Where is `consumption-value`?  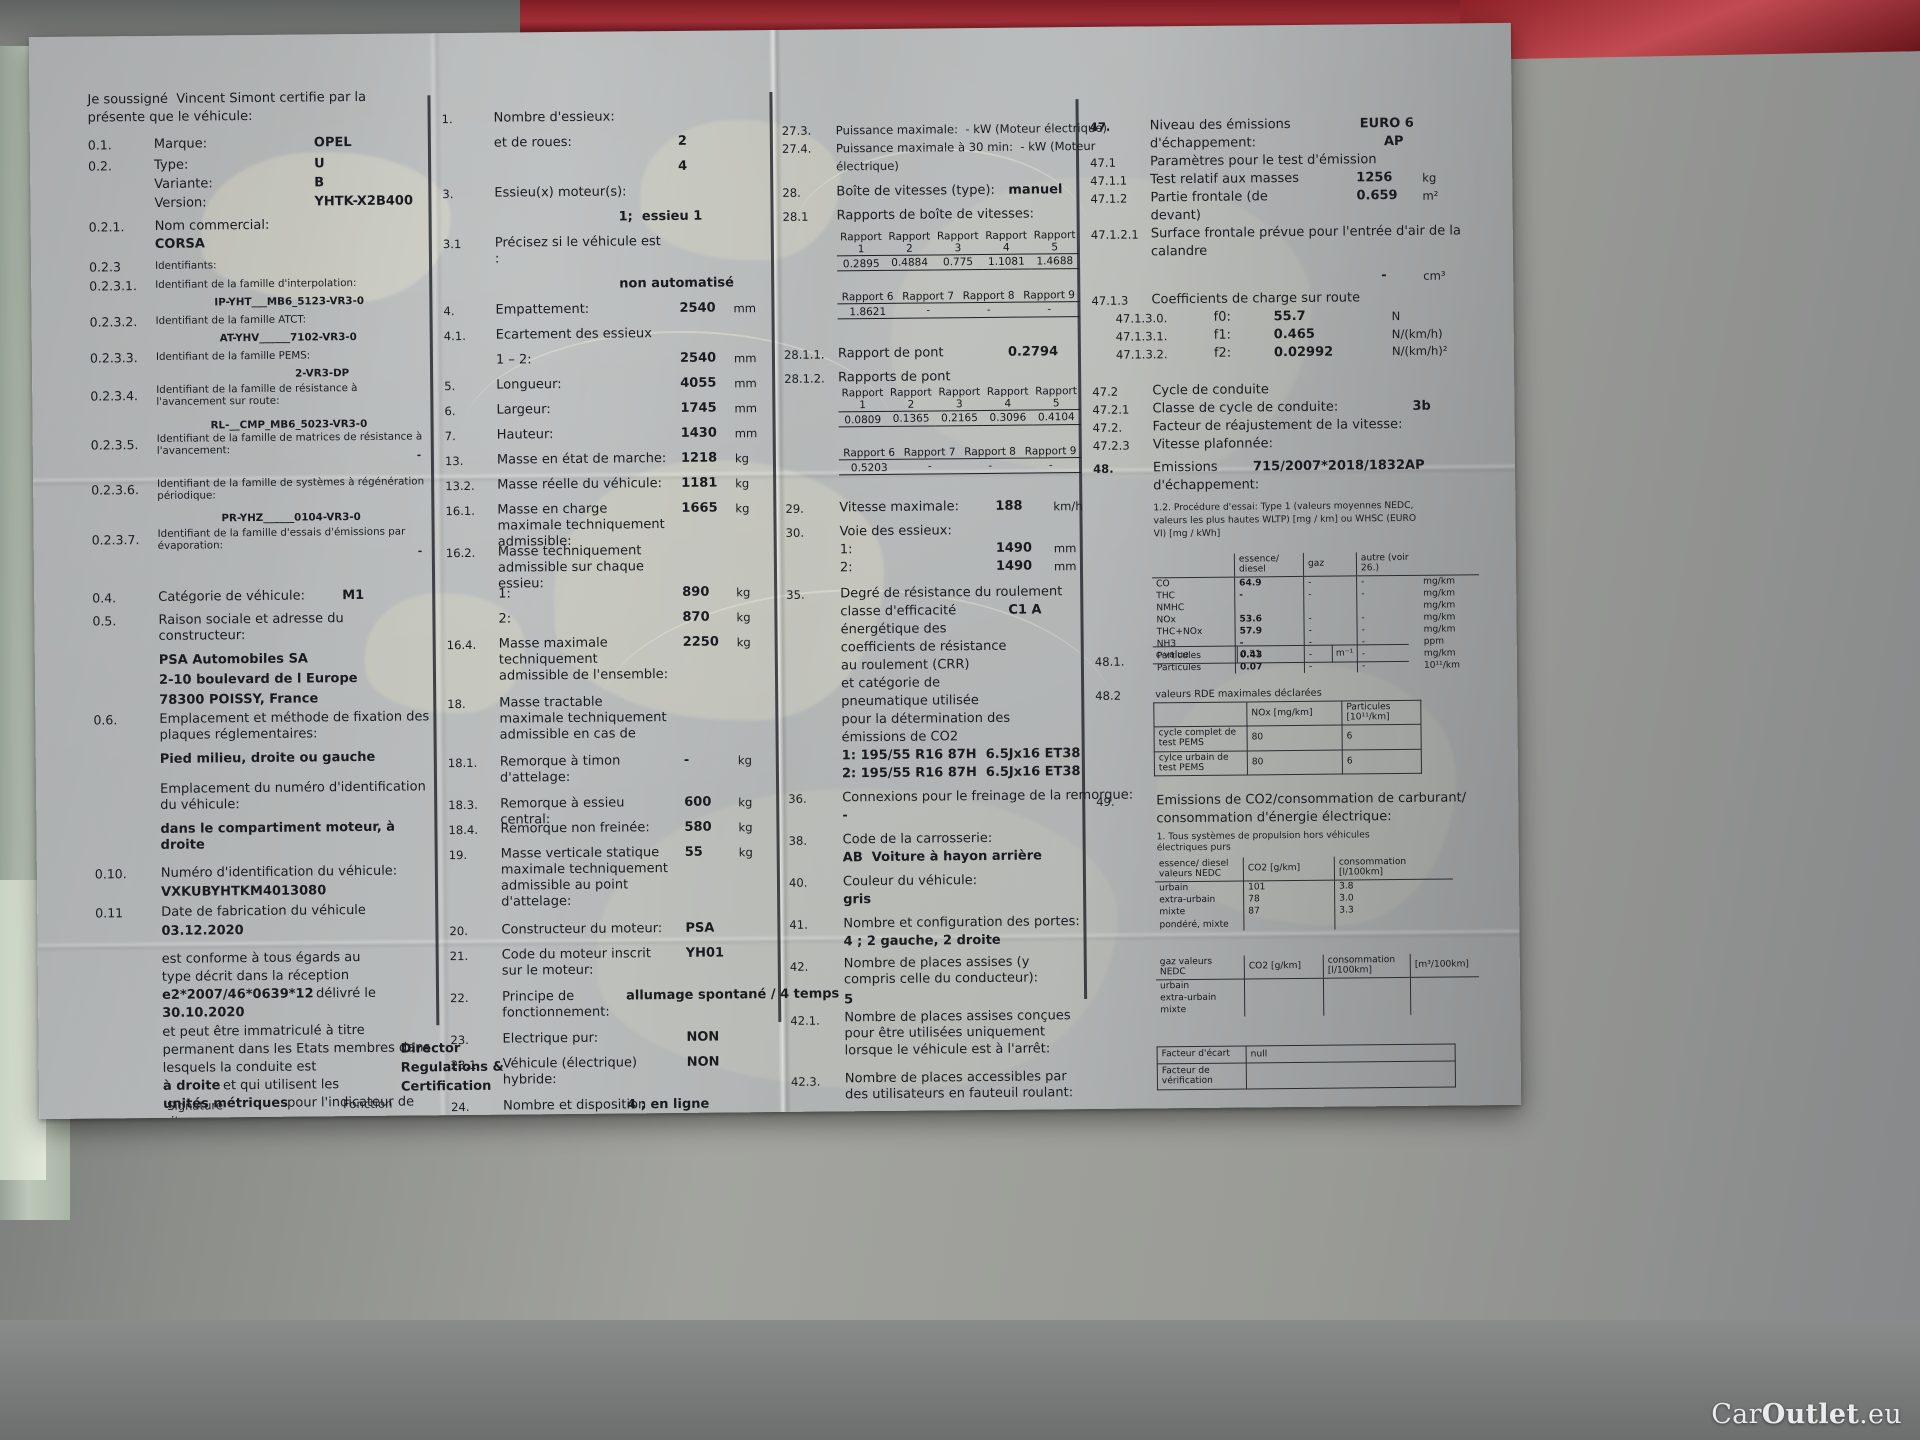 consumption-value is located at coordinates (1394, 923).